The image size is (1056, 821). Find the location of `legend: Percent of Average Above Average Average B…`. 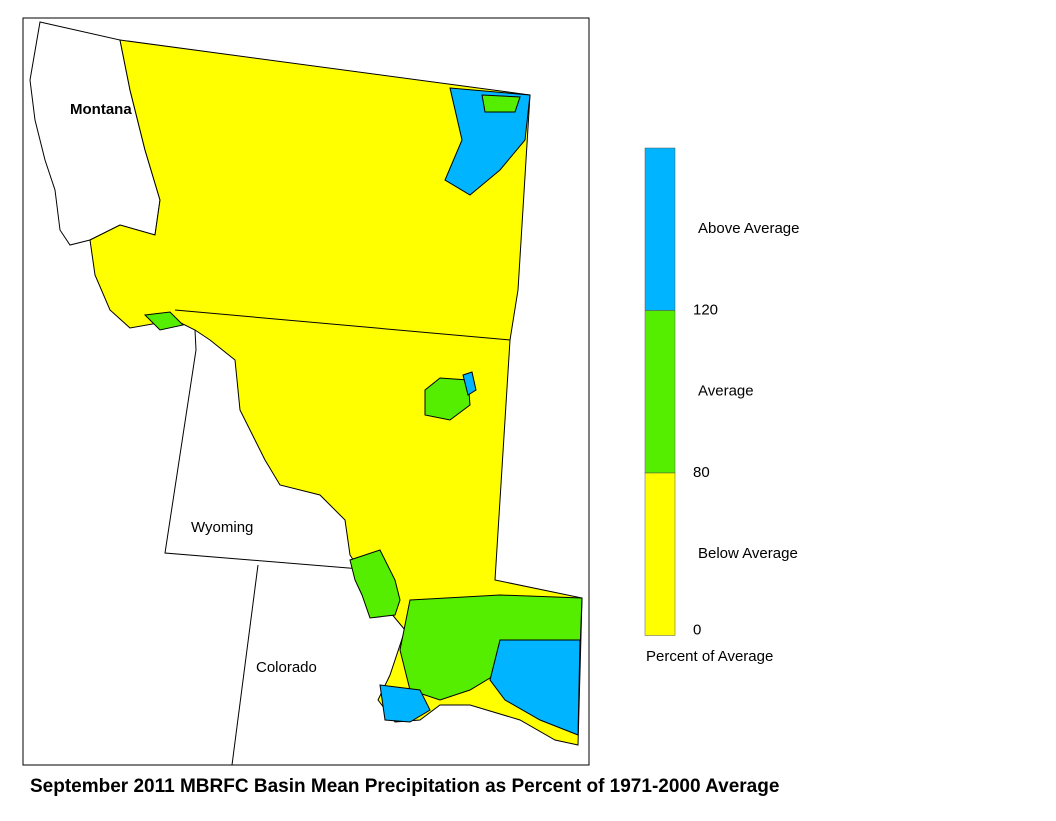

legend: Percent of Average Above Average Average B… is located at coordinates (721, 406).